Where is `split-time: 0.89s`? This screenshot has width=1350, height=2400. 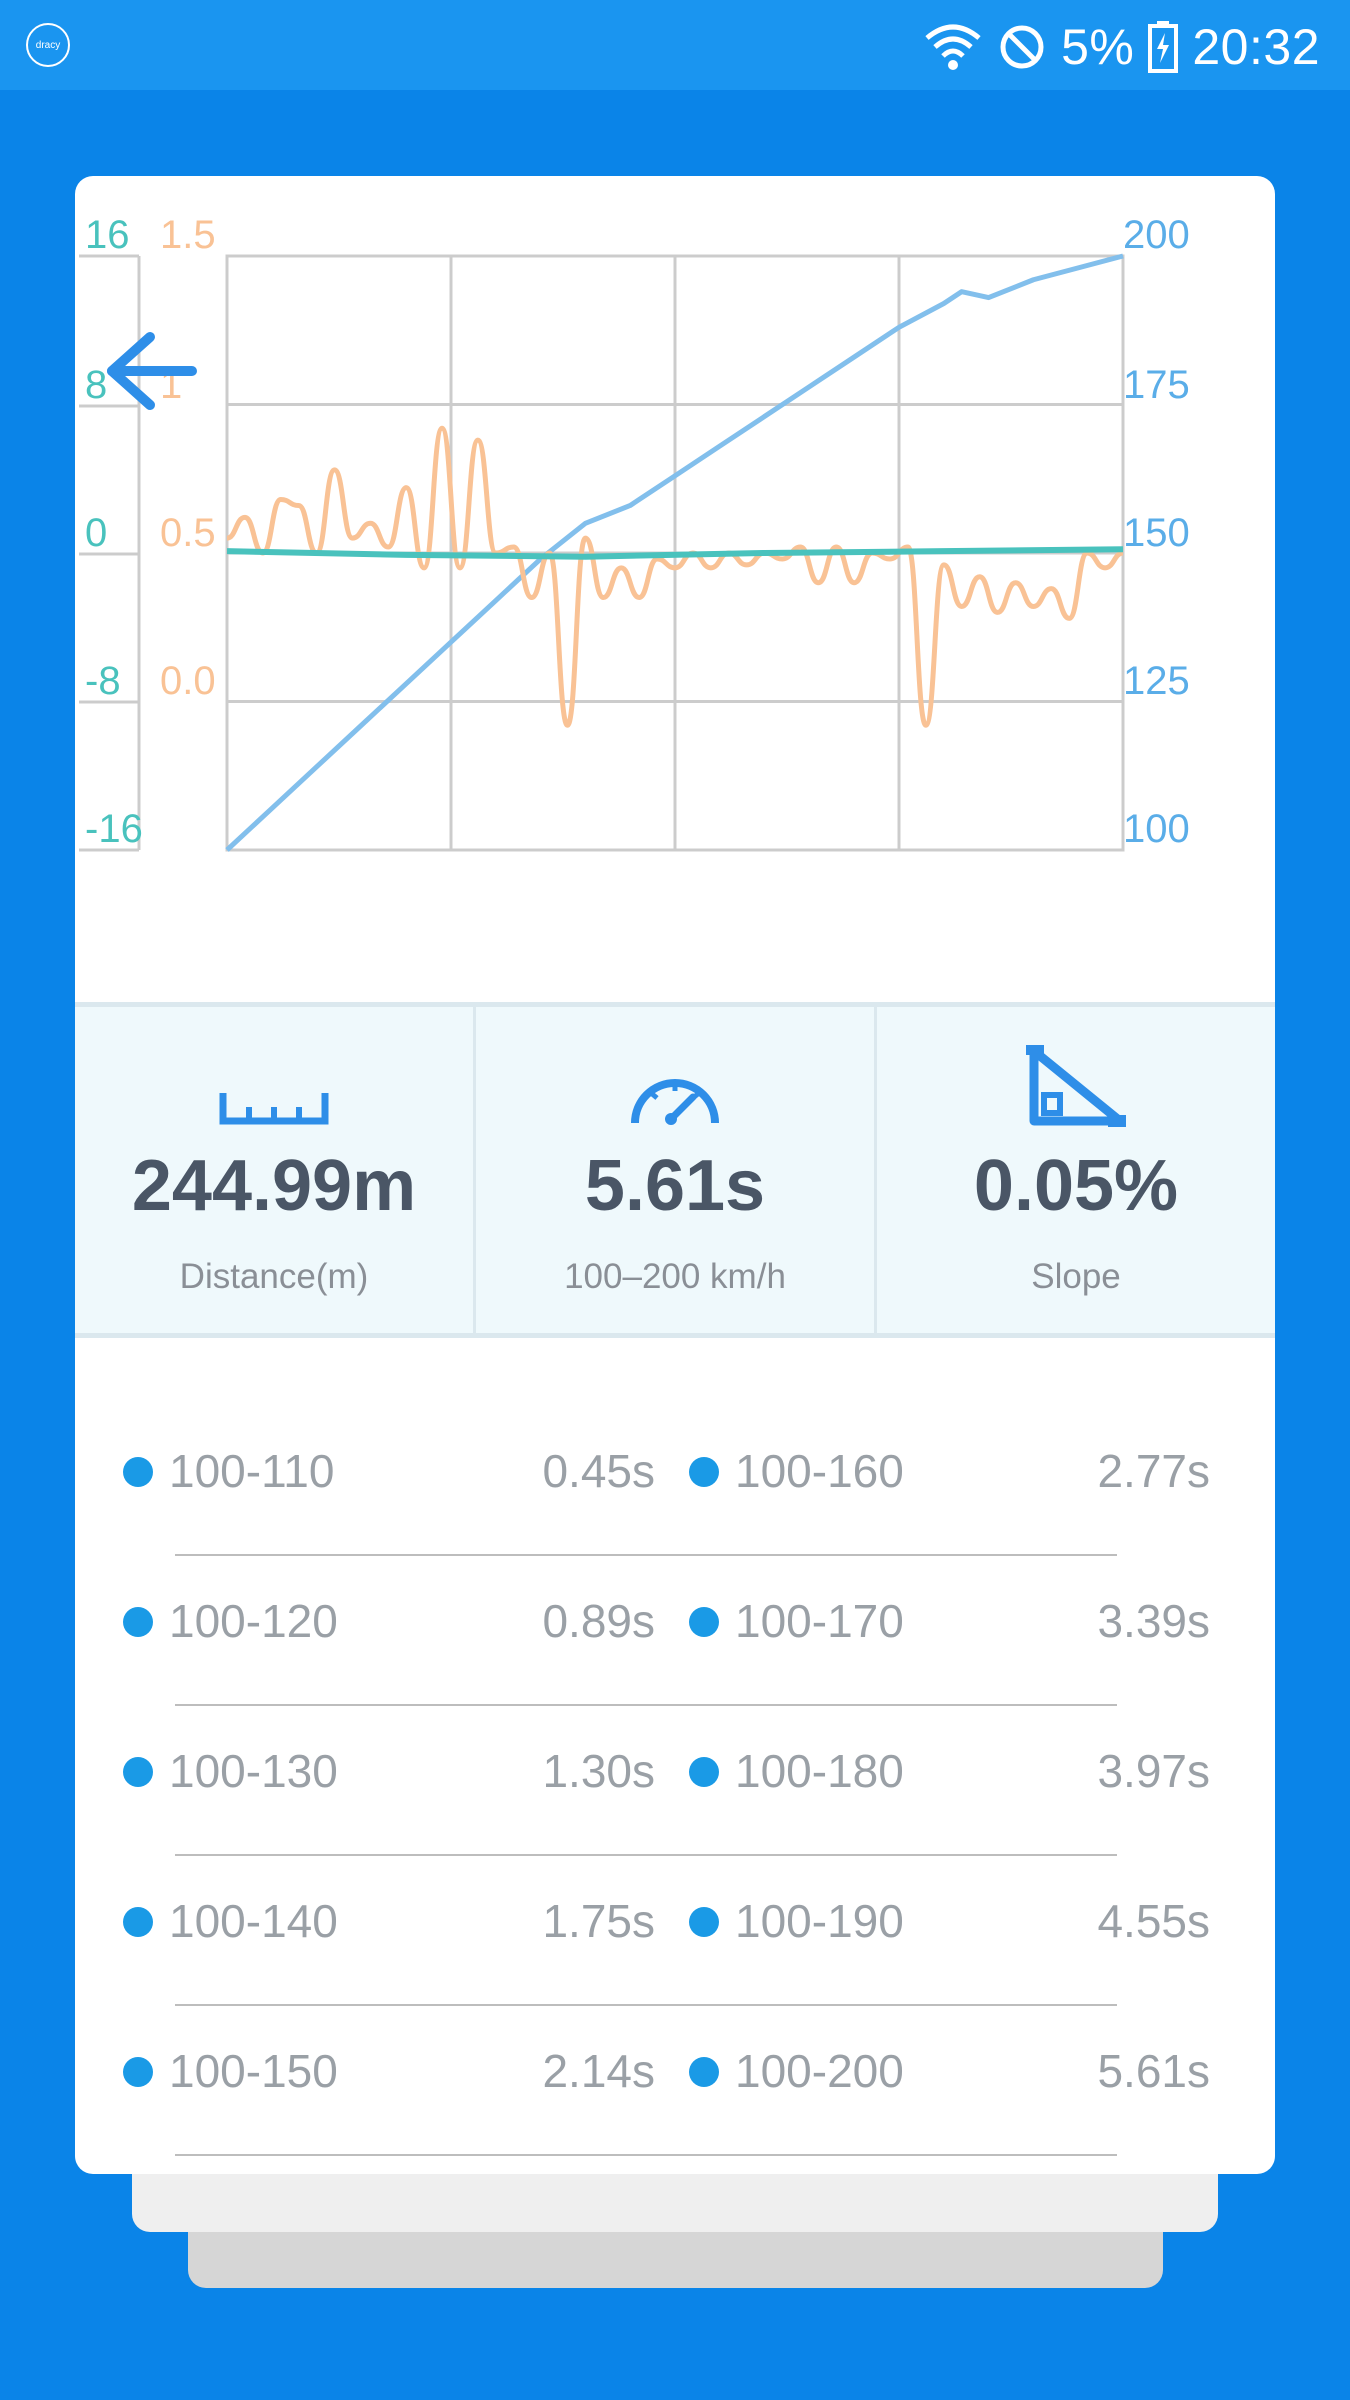
split-time: 0.89s is located at coordinates (598, 1621).